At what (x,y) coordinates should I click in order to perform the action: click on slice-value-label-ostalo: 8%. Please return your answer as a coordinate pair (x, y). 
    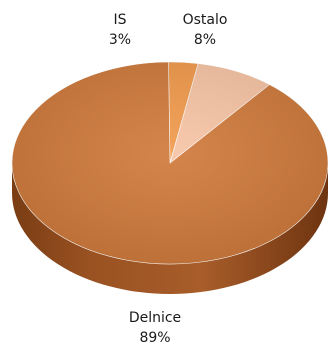
    Looking at the image, I should click on (205, 40).